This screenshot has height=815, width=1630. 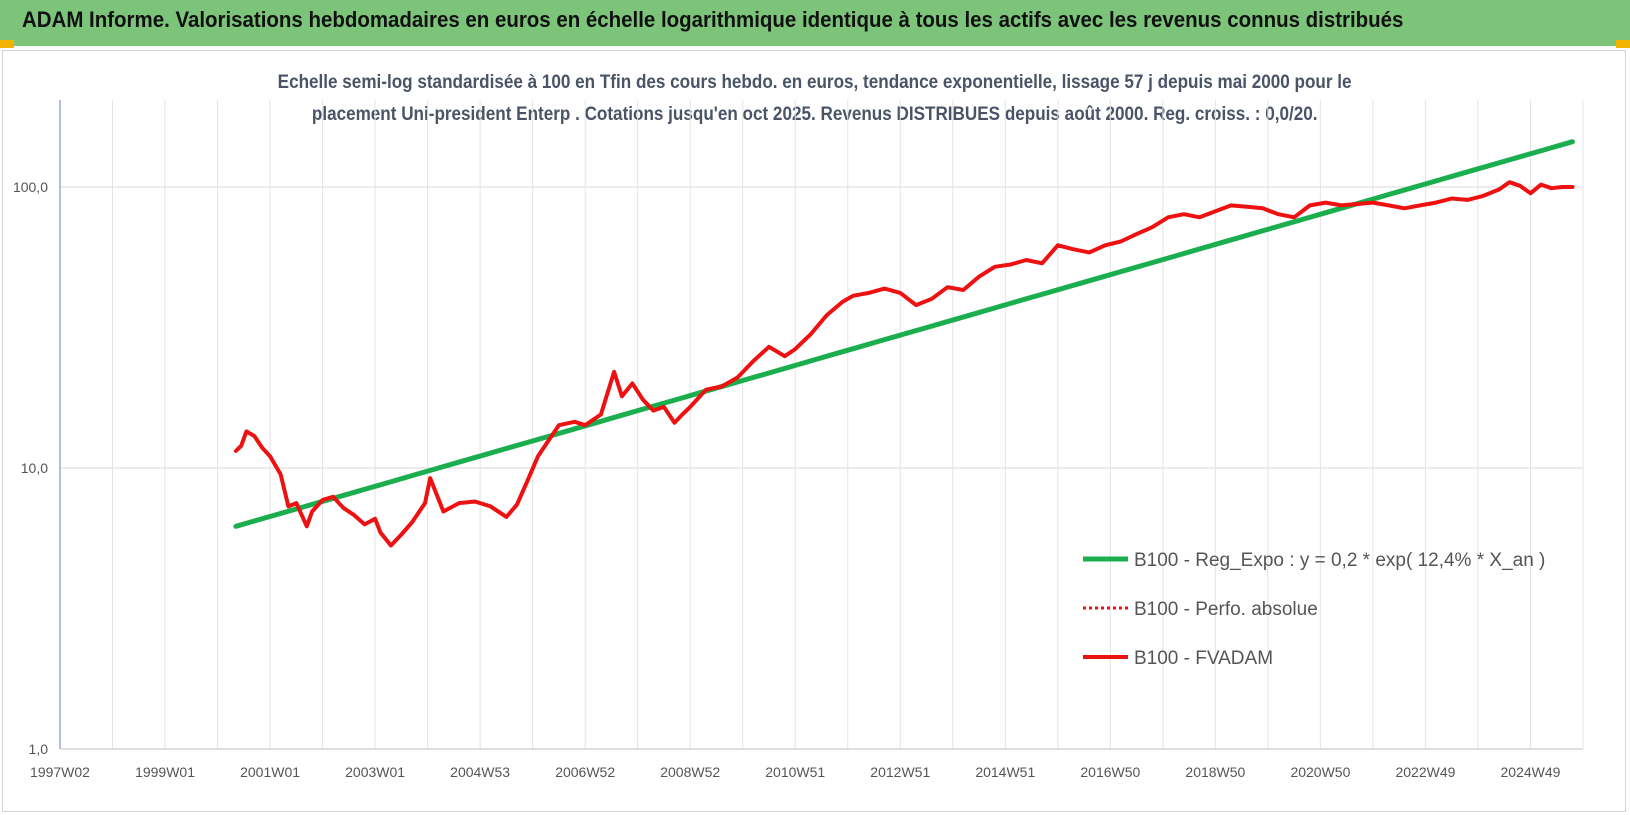 I want to click on legend-label: B100 - Perfo. absolue, so click(x=1226, y=609).